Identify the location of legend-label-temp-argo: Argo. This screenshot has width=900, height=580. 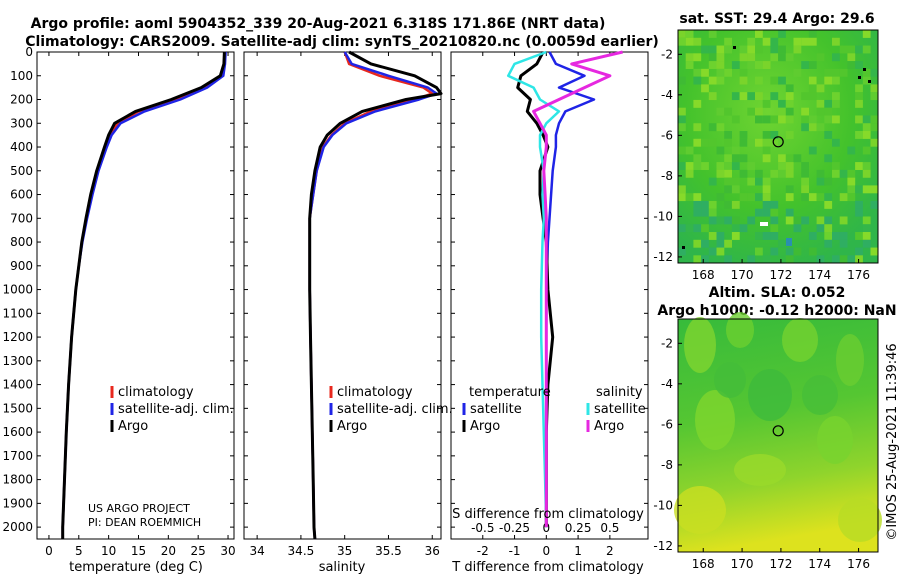
(485, 426).